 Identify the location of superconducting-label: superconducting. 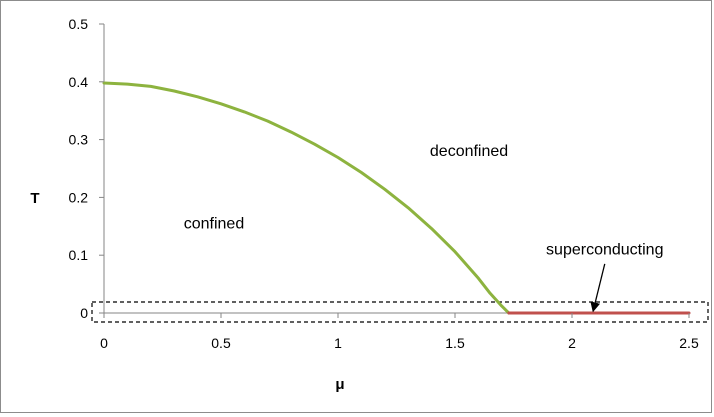
(604, 249).